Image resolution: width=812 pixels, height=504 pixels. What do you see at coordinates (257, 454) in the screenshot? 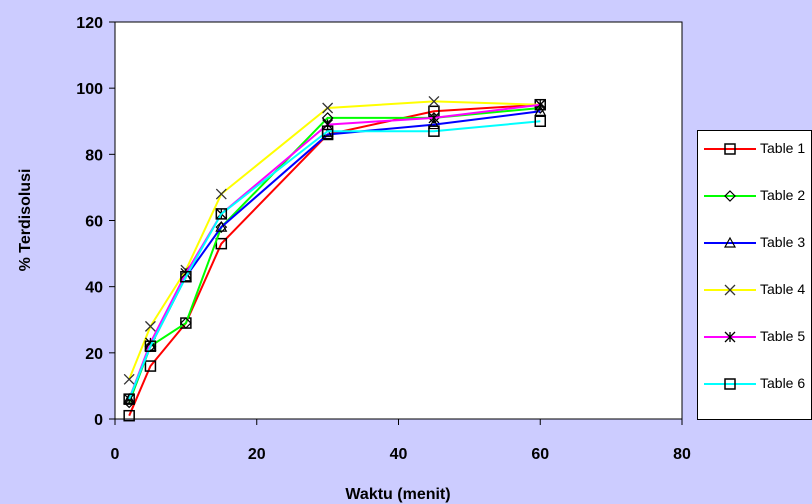
I see `x-tick-label: 20` at bounding box center [257, 454].